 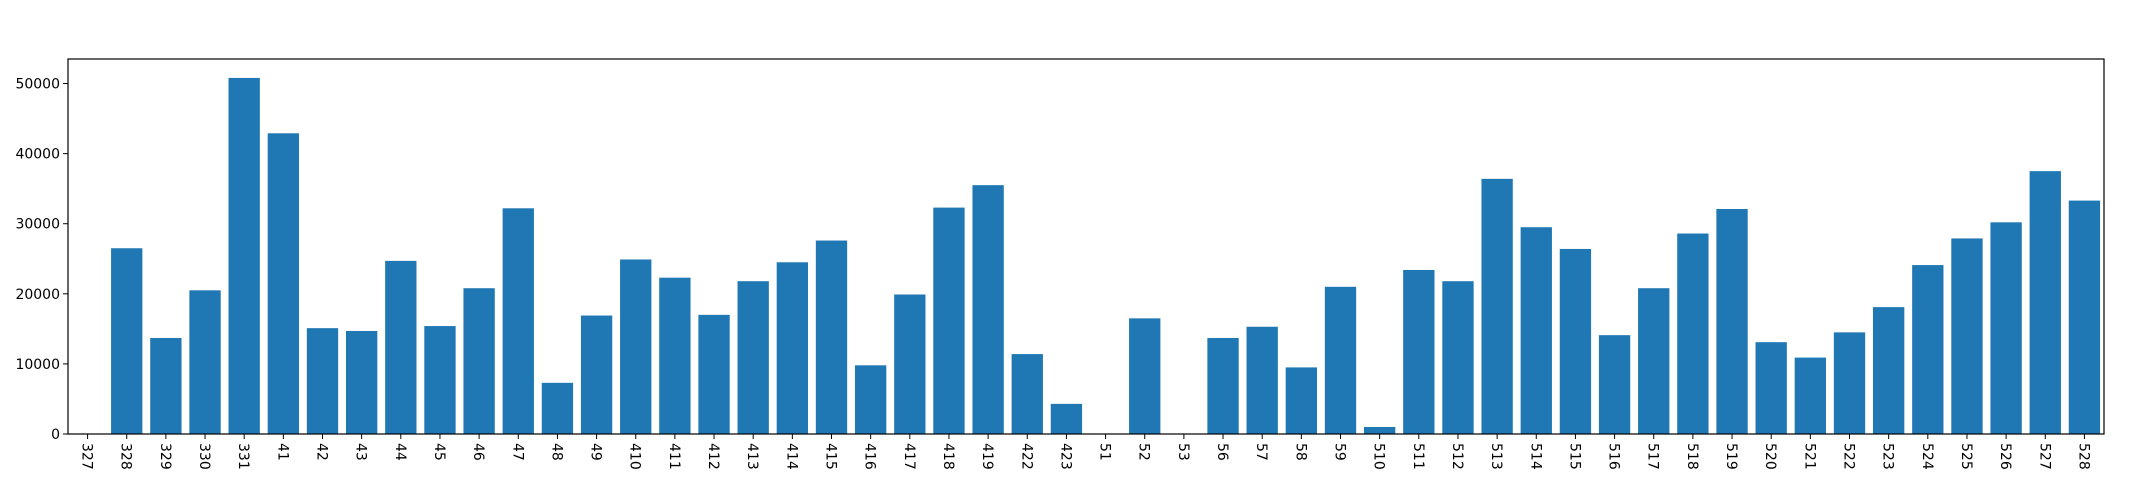 I want to click on x-tick-label: 523, so click(x=1888, y=456).